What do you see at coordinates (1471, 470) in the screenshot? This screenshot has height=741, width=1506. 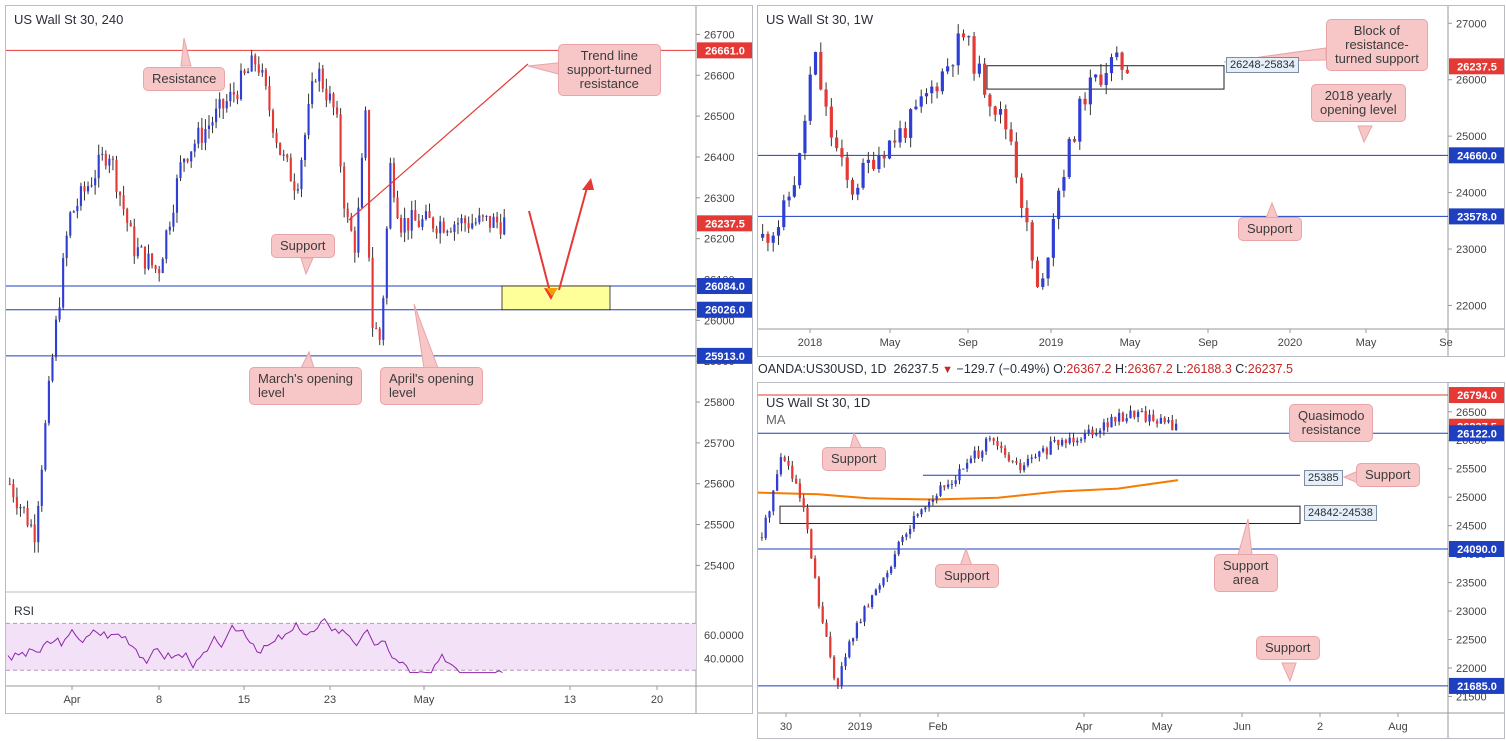 I see `d1-ytick-label: 25500` at bounding box center [1471, 470].